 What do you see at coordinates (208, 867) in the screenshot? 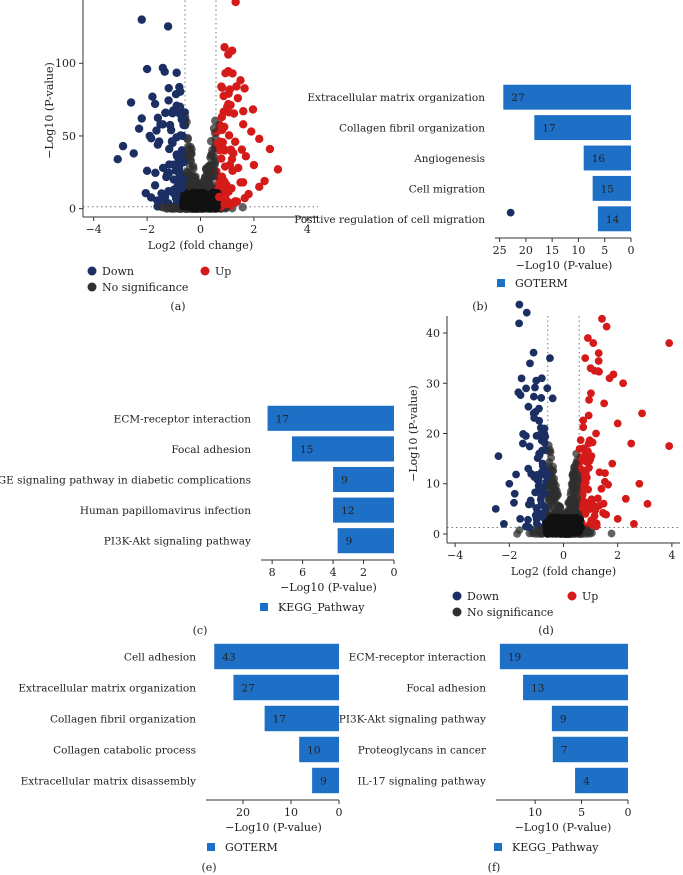
I see `panel-letter: (e)` at bounding box center [208, 867].